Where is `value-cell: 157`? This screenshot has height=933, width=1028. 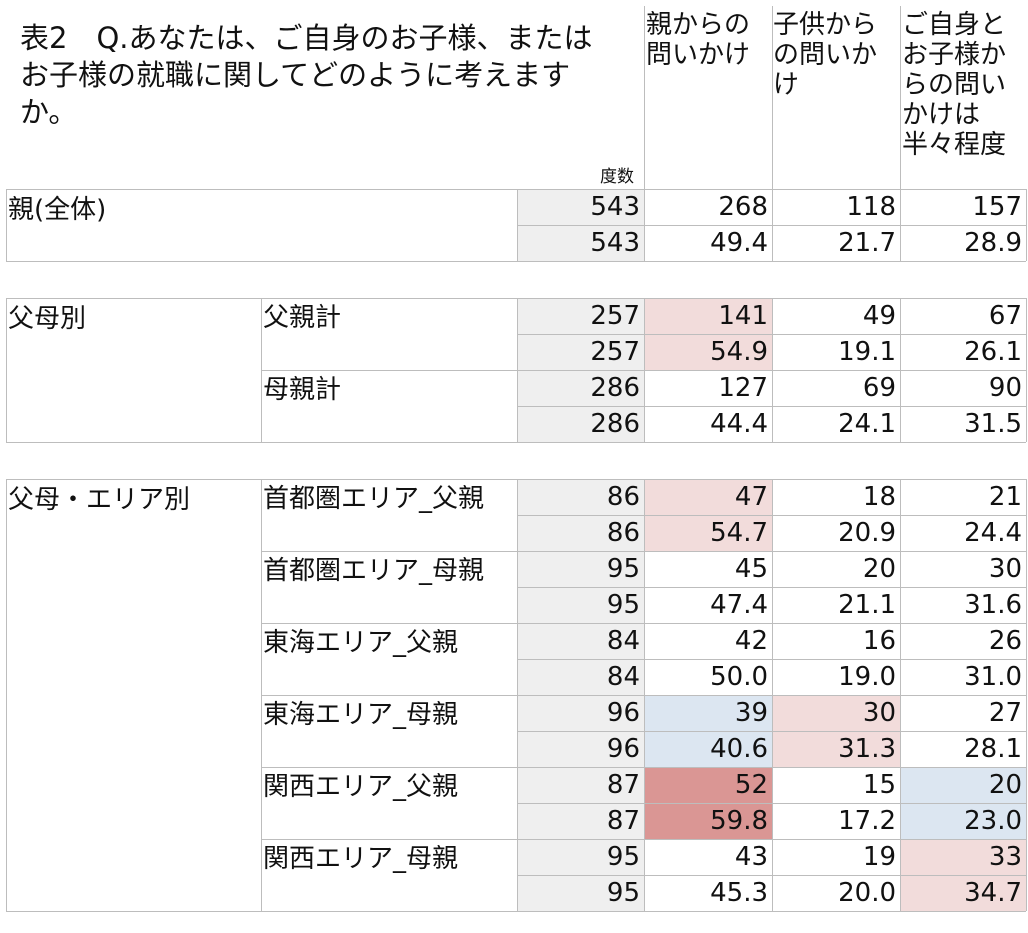
value-cell: 157 is located at coordinates (997, 207).